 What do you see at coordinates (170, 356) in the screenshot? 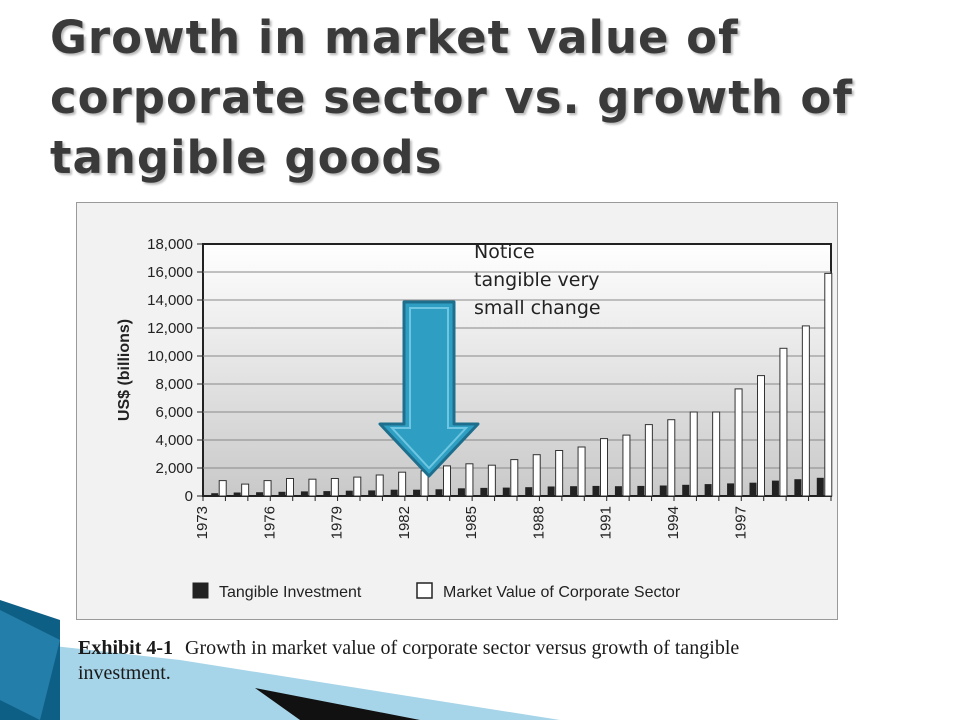
I see `y-tick-label: 10,000` at bounding box center [170, 356].